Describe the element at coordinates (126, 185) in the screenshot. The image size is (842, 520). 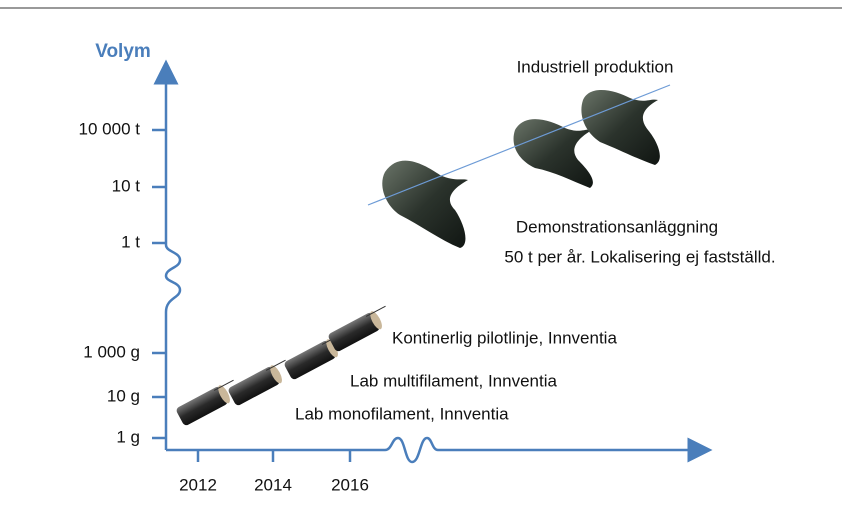
I see `y-label: 10 t` at that location.